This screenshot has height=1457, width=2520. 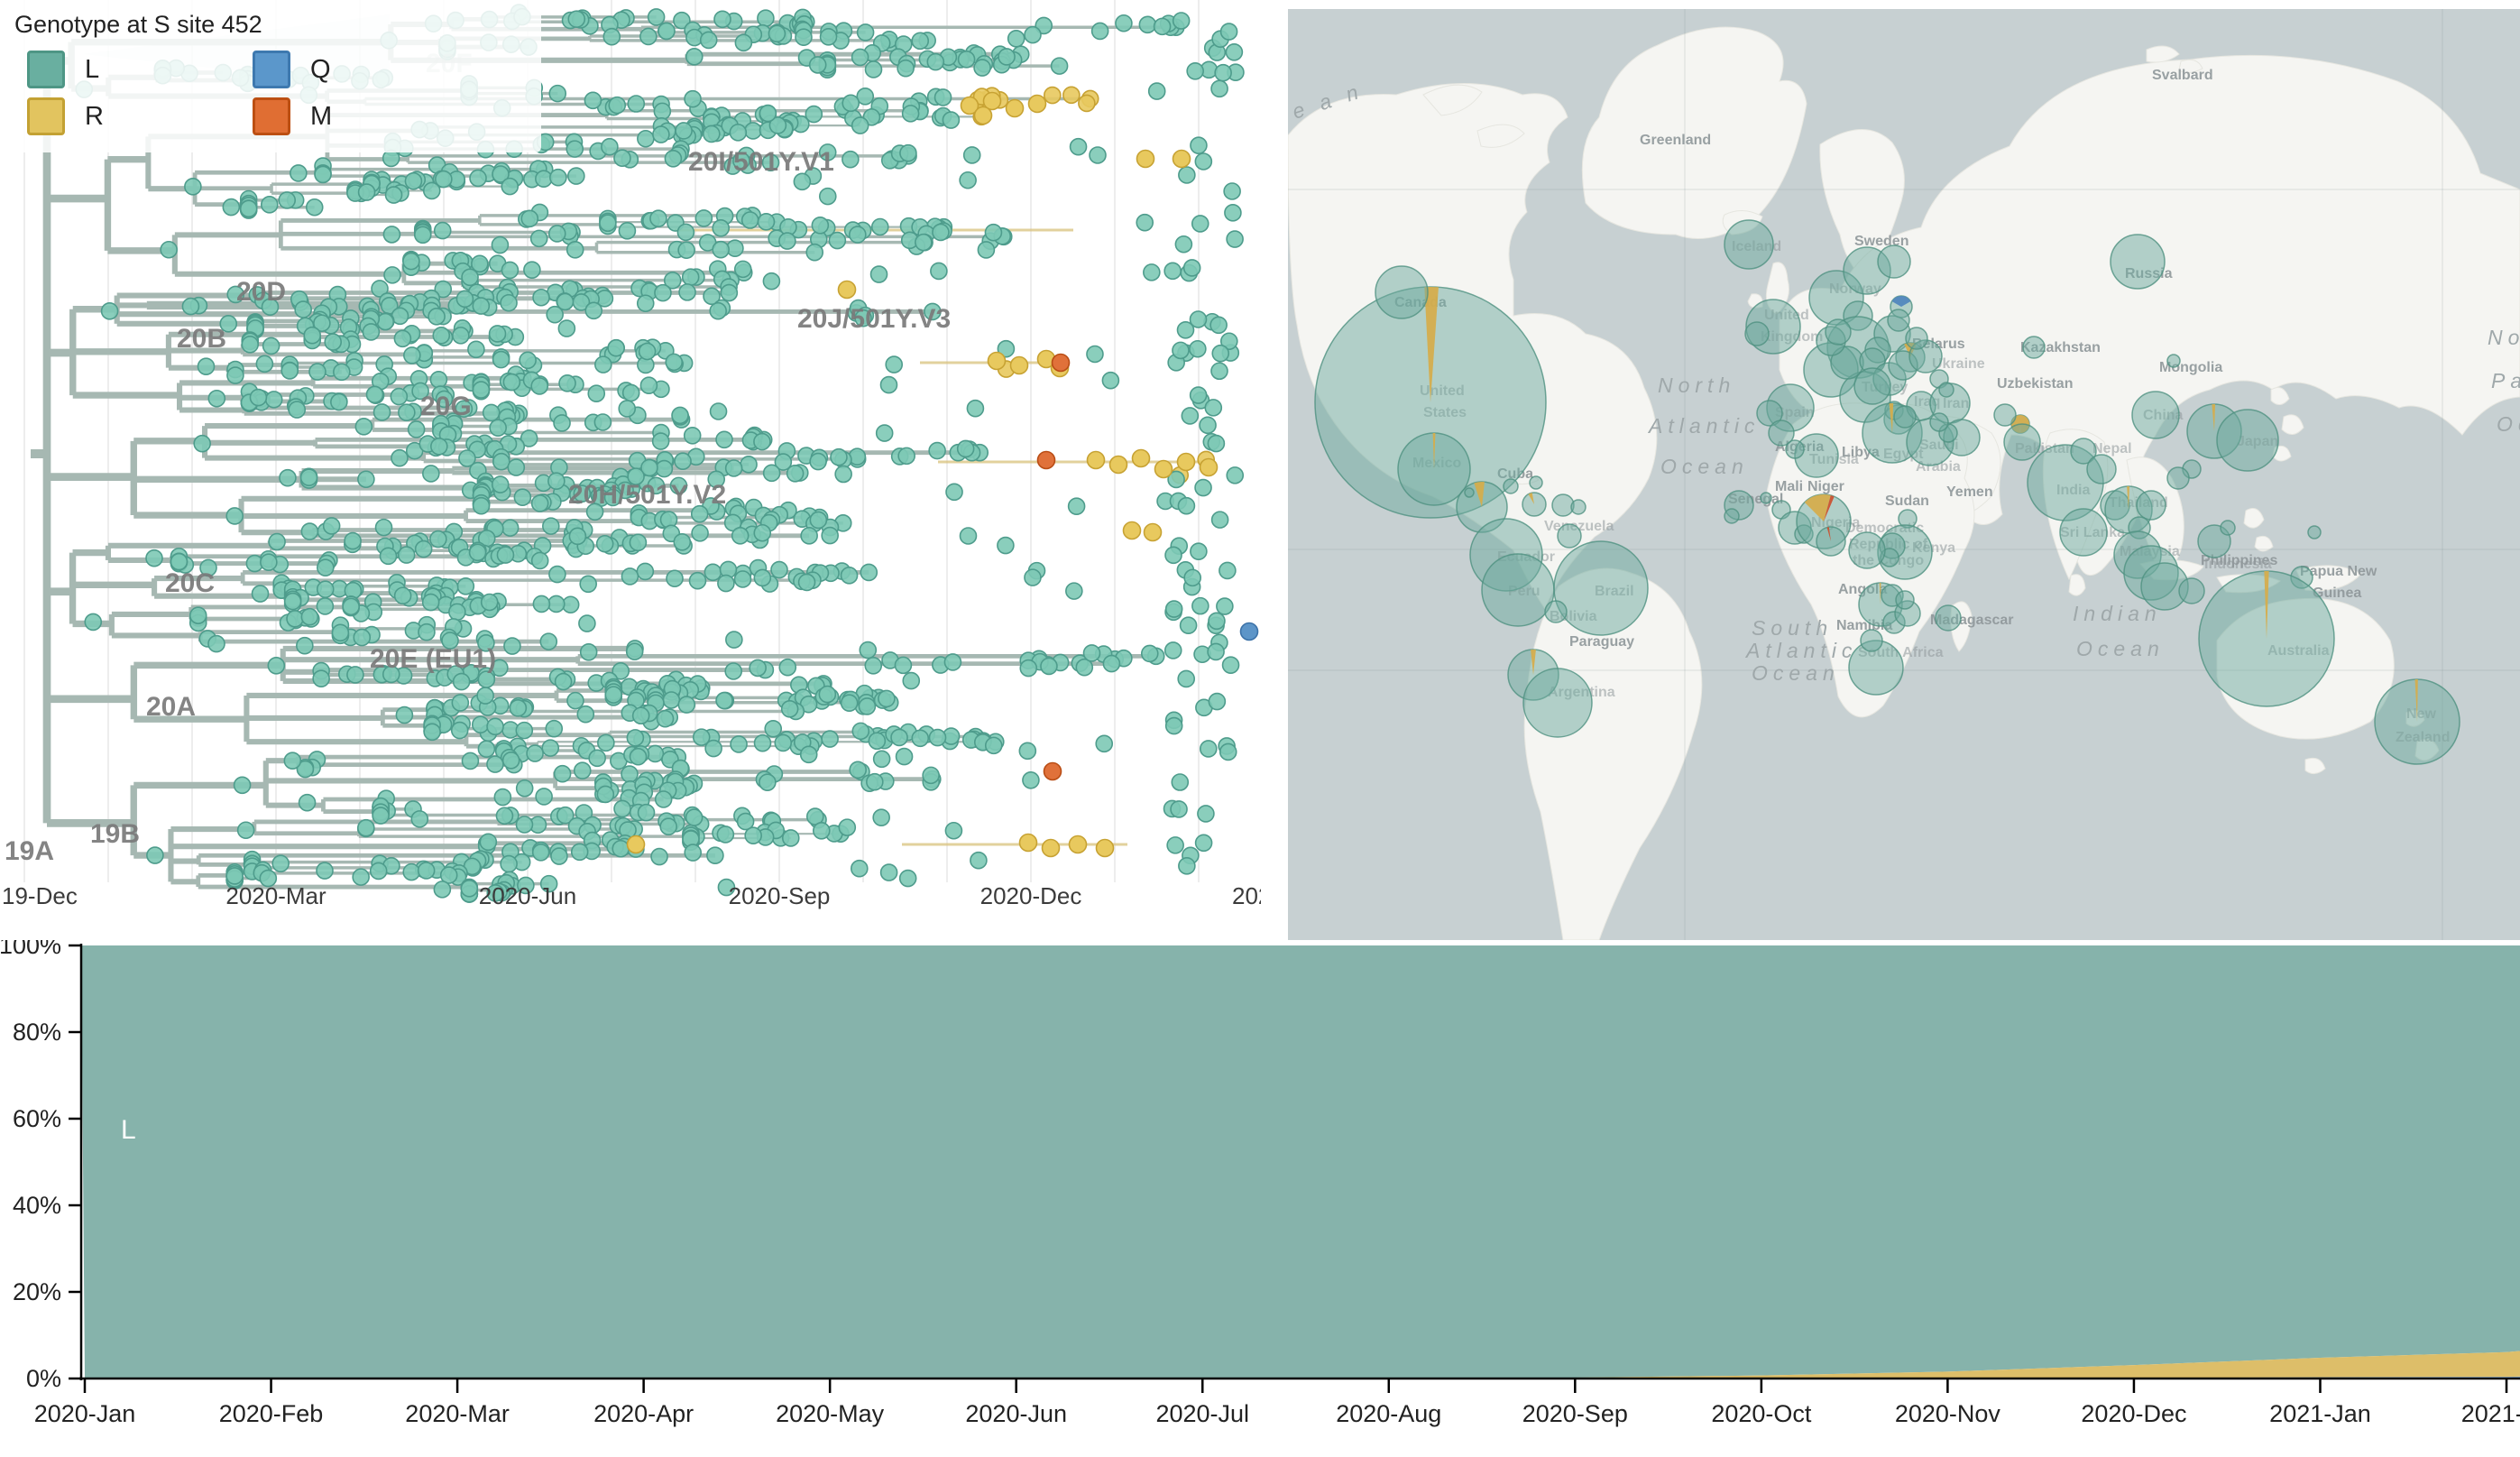 What do you see at coordinates (1829, 508) in the screenshot?
I see `pie-wedge-R` at bounding box center [1829, 508].